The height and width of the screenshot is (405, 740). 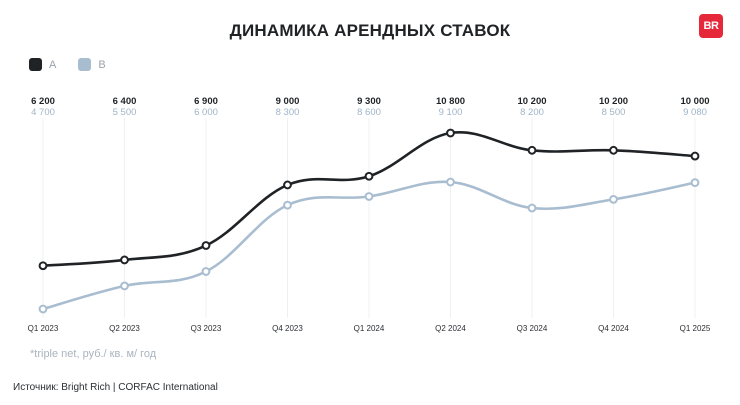 What do you see at coordinates (35, 64) in the screenshot?
I see `legend-swatch-a` at bounding box center [35, 64].